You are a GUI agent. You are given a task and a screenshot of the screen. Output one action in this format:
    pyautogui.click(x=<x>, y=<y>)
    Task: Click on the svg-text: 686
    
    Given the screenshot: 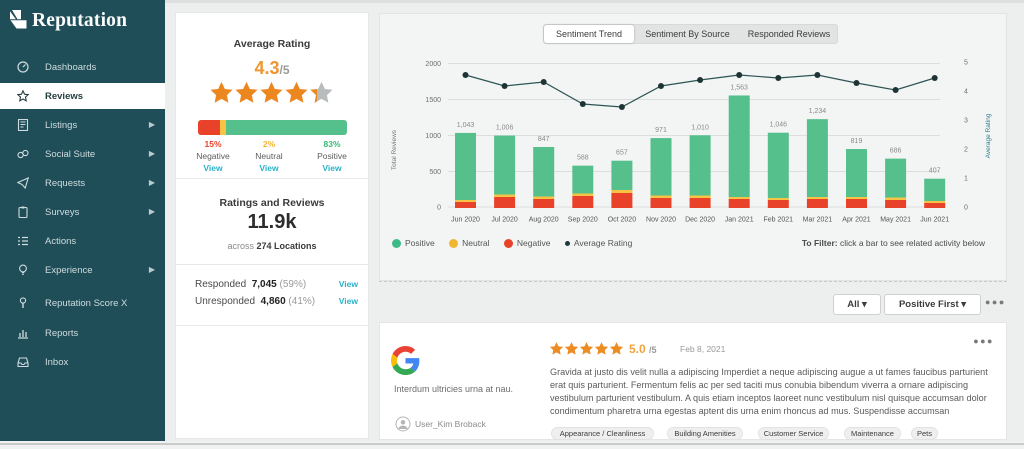 What is the action you would take?
    pyautogui.click(x=896, y=151)
    